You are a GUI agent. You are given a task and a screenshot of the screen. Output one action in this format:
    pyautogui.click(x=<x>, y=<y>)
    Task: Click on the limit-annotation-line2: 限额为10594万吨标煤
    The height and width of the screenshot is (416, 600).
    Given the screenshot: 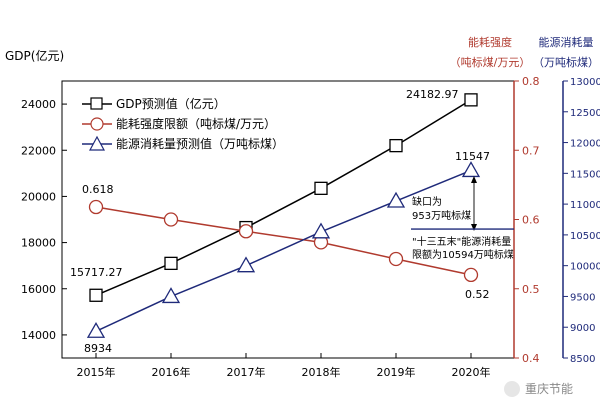 What is the action you would take?
    pyautogui.click(x=463, y=254)
    